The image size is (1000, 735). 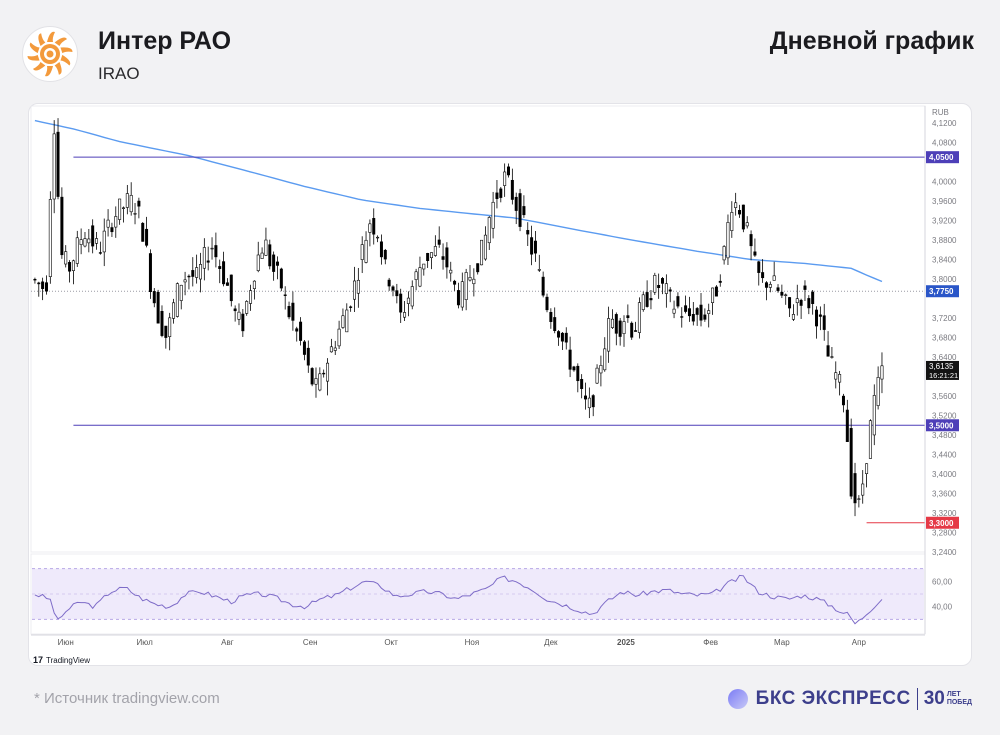 I want to click on y-tick-7: 3,8000, so click(x=944, y=279).